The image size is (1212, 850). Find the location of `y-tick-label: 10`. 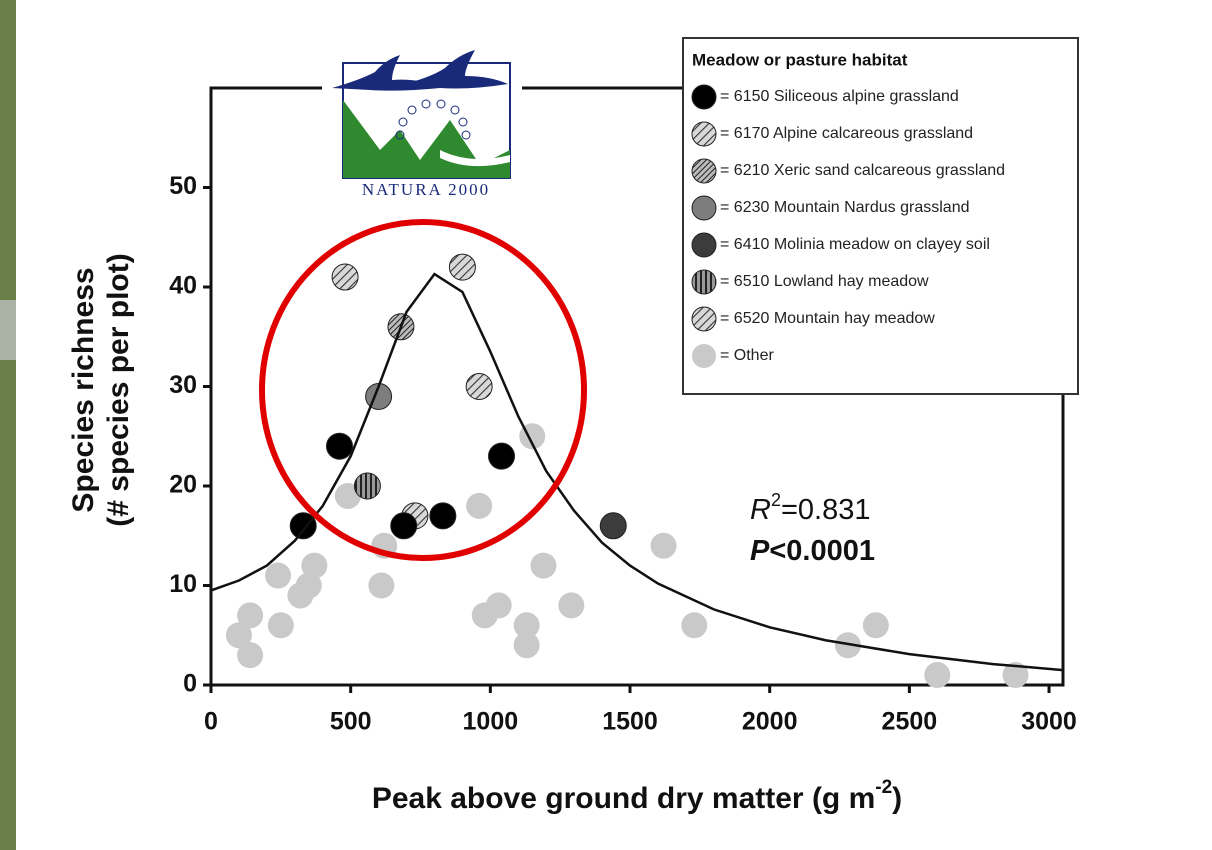

y-tick-label: 10 is located at coordinates (183, 584).